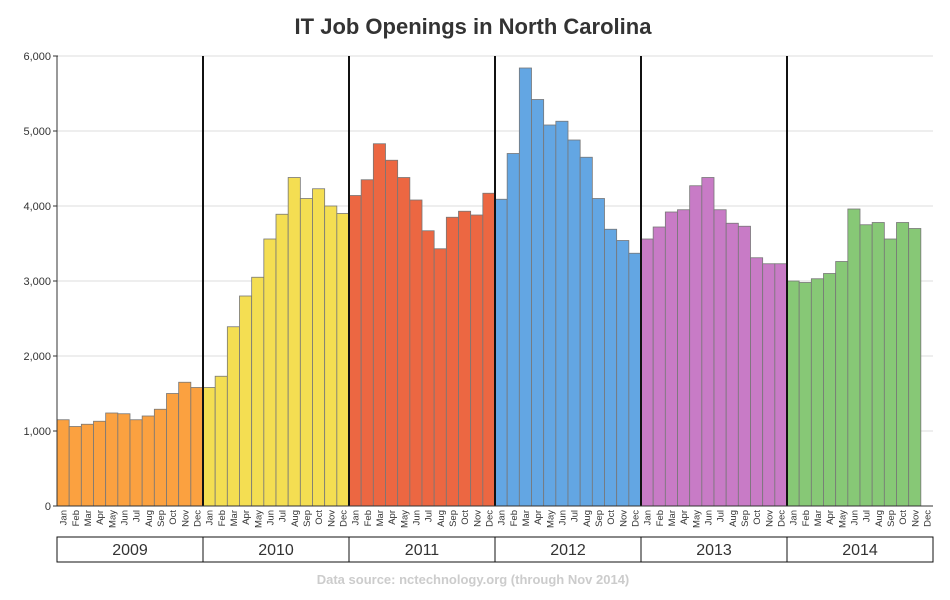 The width and height of the screenshot is (950, 600). Describe the element at coordinates (860, 550) in the screenshot. I see `year-label: 2014` at that location.